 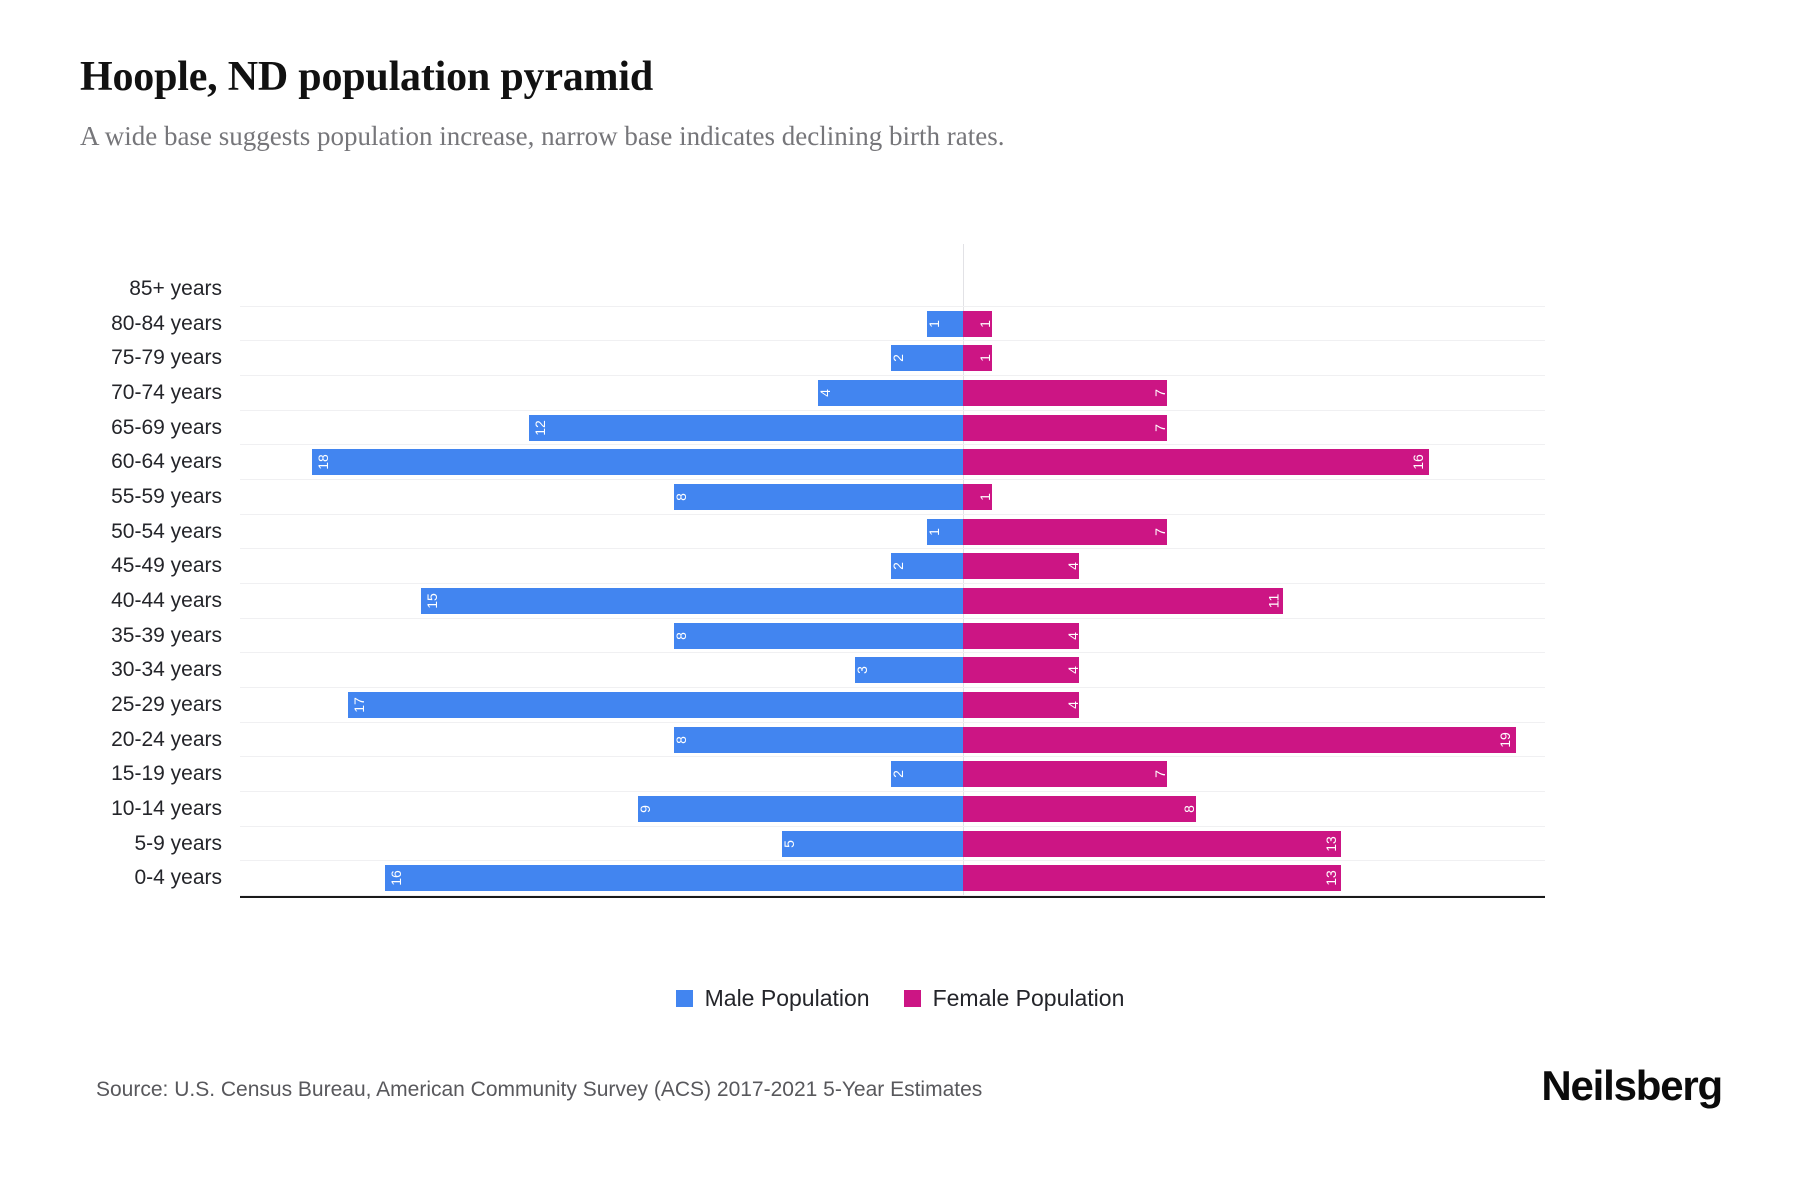 What do you see at coordinates (1632, 1085) in the screenshot?
I see `brand-logo: Neilsberg` at bounding box center [1632, 1085].